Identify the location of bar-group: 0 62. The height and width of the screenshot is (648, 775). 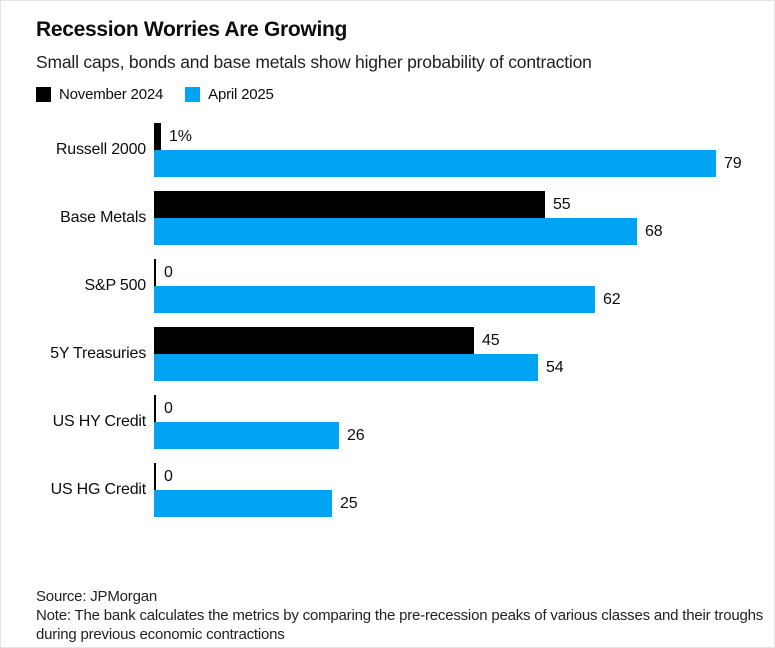
(387, 286).